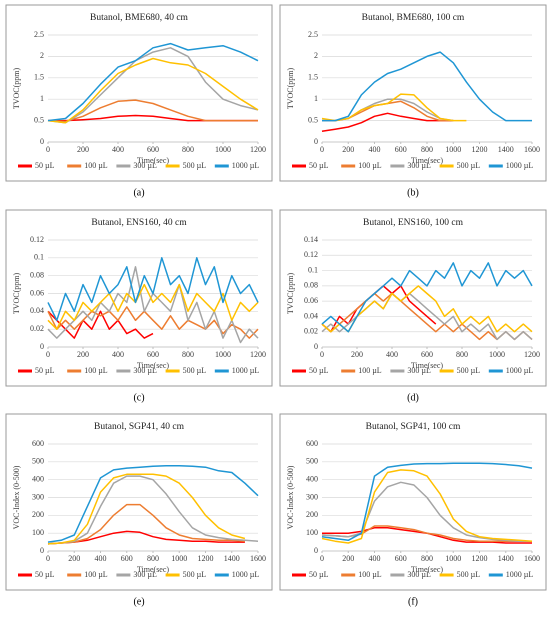 The width and height of the screenshot is (550, 618). I want to click on chart-title: Butanol, BME680, 100 cm, so click(413, 18).